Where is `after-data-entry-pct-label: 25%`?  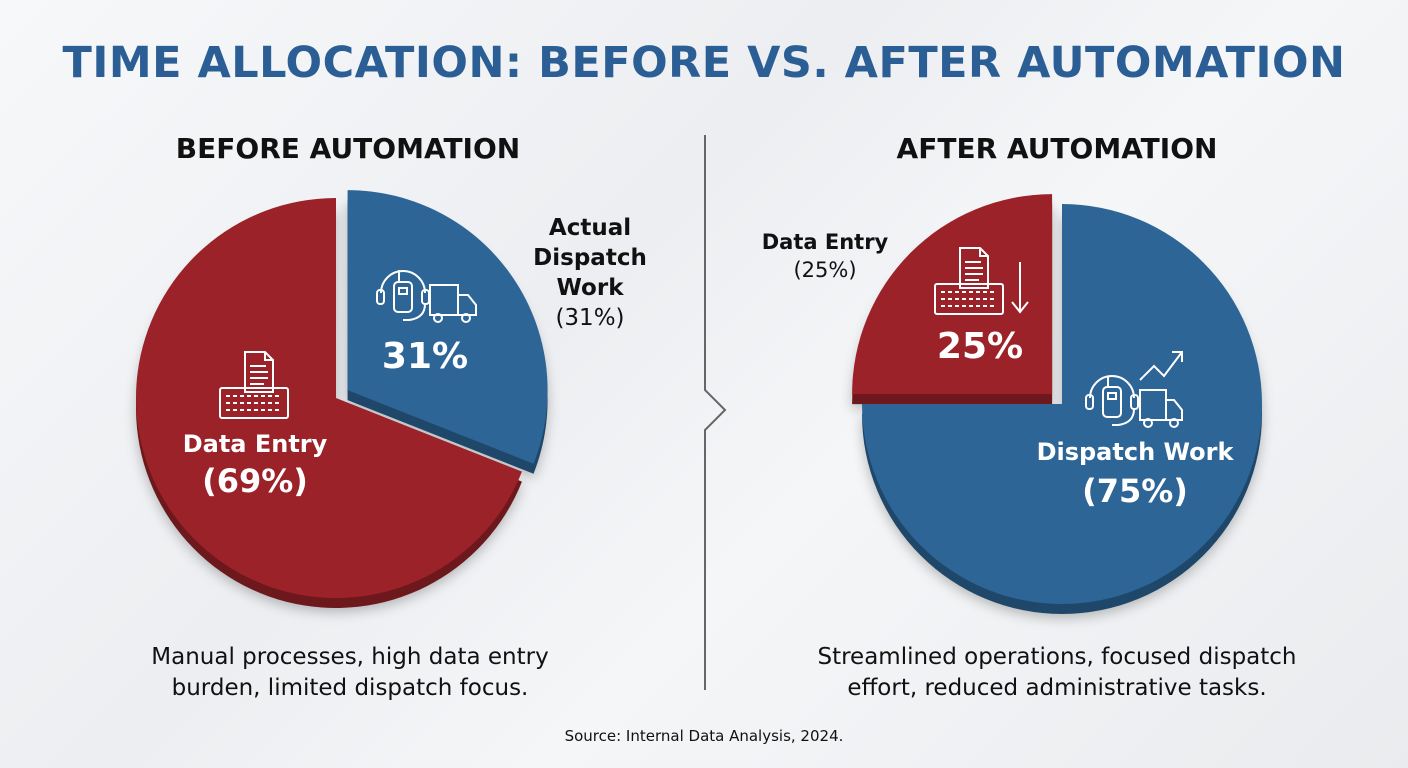 after-data-entry-pct-label: 25% is located at coordinates (980, 346).